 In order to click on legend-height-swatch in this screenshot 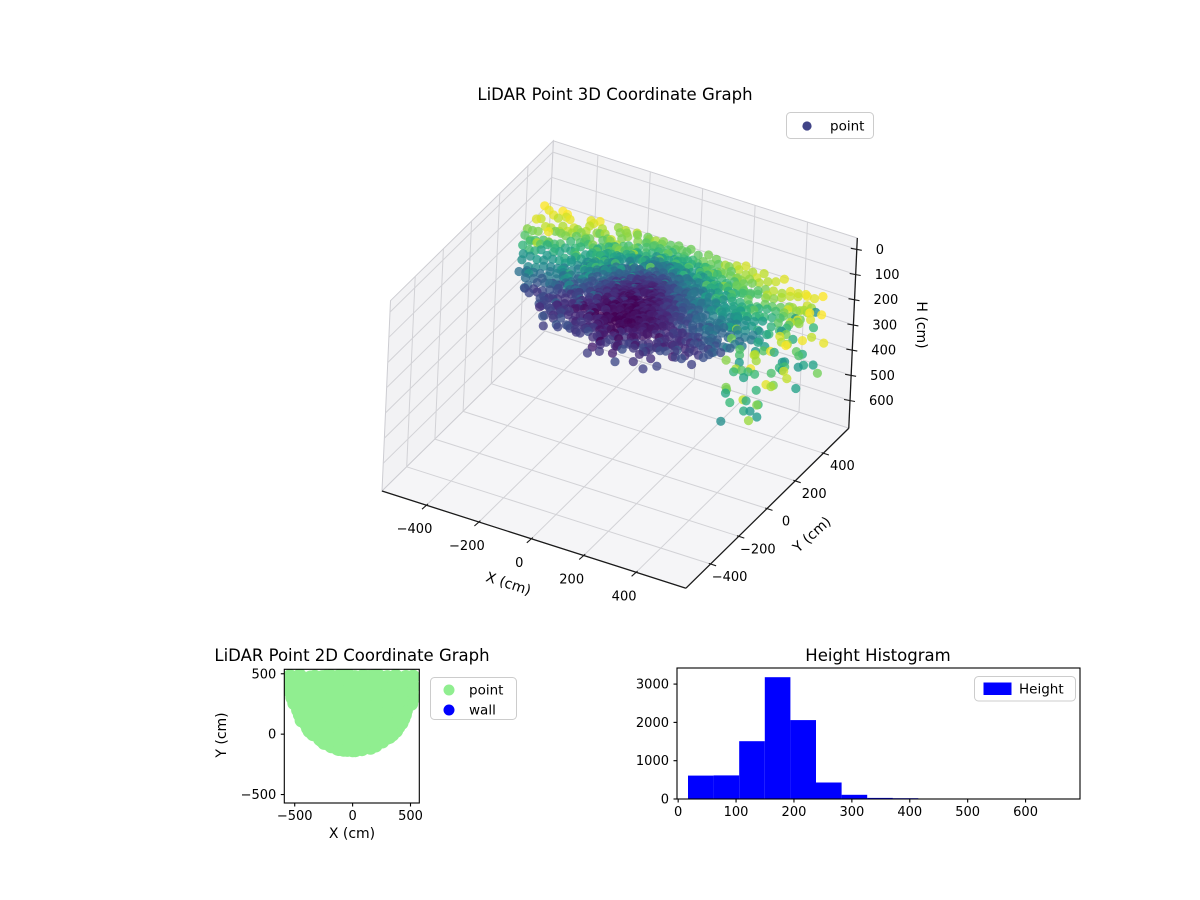, I will do `click(997, 688)`.